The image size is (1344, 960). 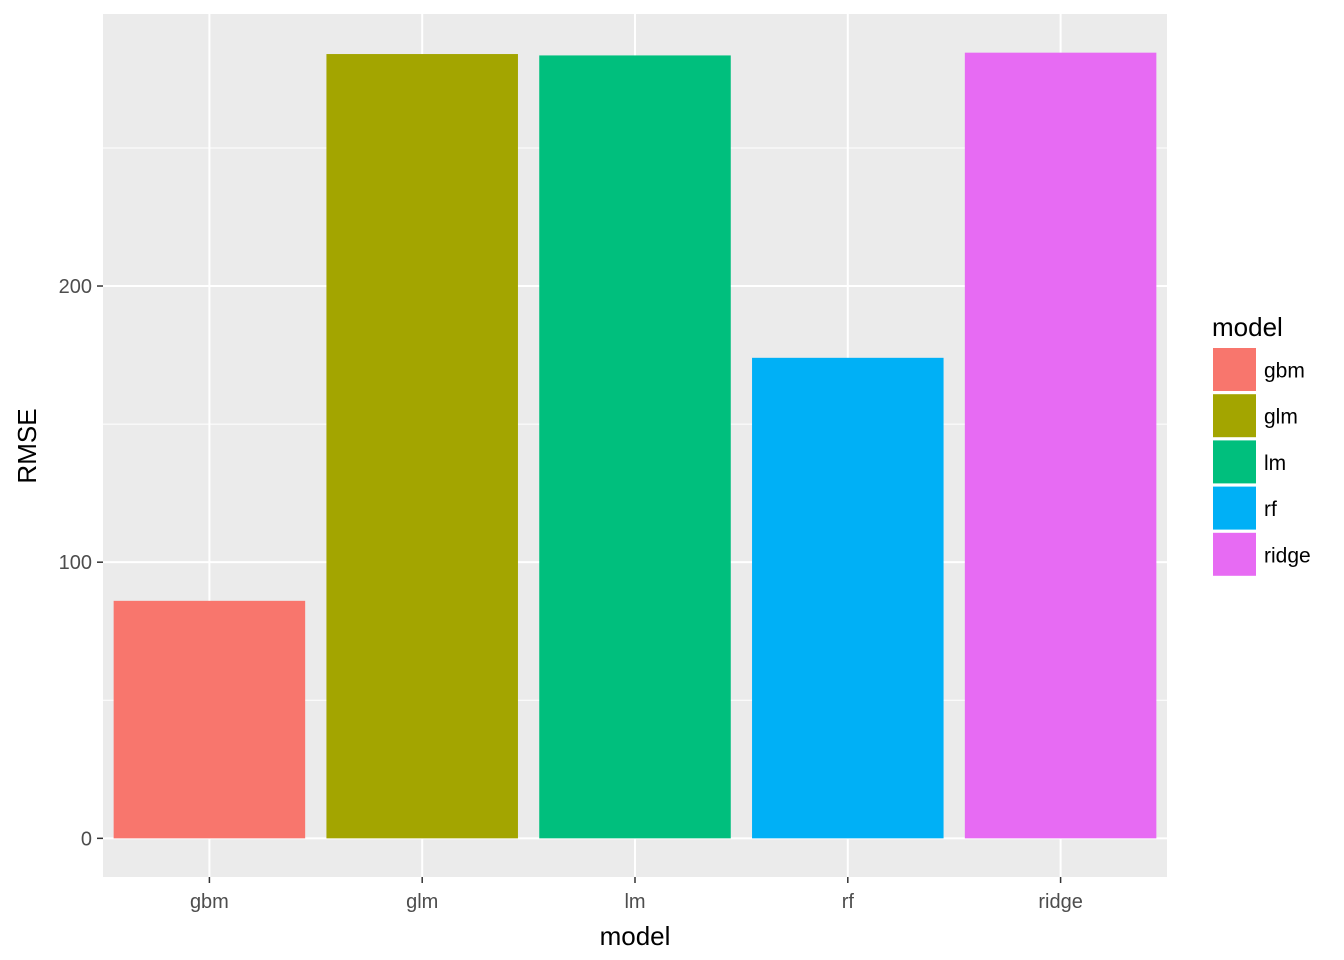 I want to click on y-axis: 0 100 200, so click(x=81, y=563).